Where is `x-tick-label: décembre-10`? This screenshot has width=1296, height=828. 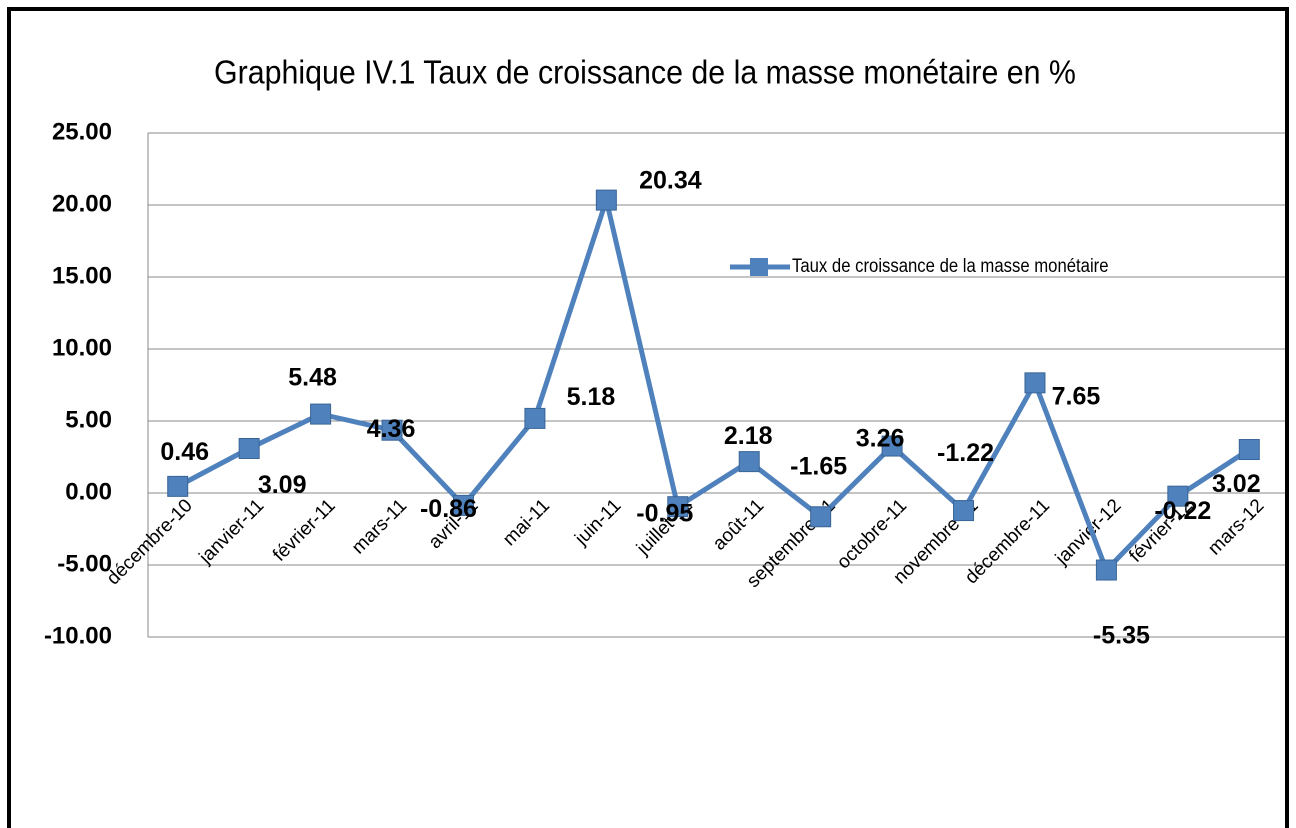
x-tick-label: décembre-10 is located at coordinates (150, 542).